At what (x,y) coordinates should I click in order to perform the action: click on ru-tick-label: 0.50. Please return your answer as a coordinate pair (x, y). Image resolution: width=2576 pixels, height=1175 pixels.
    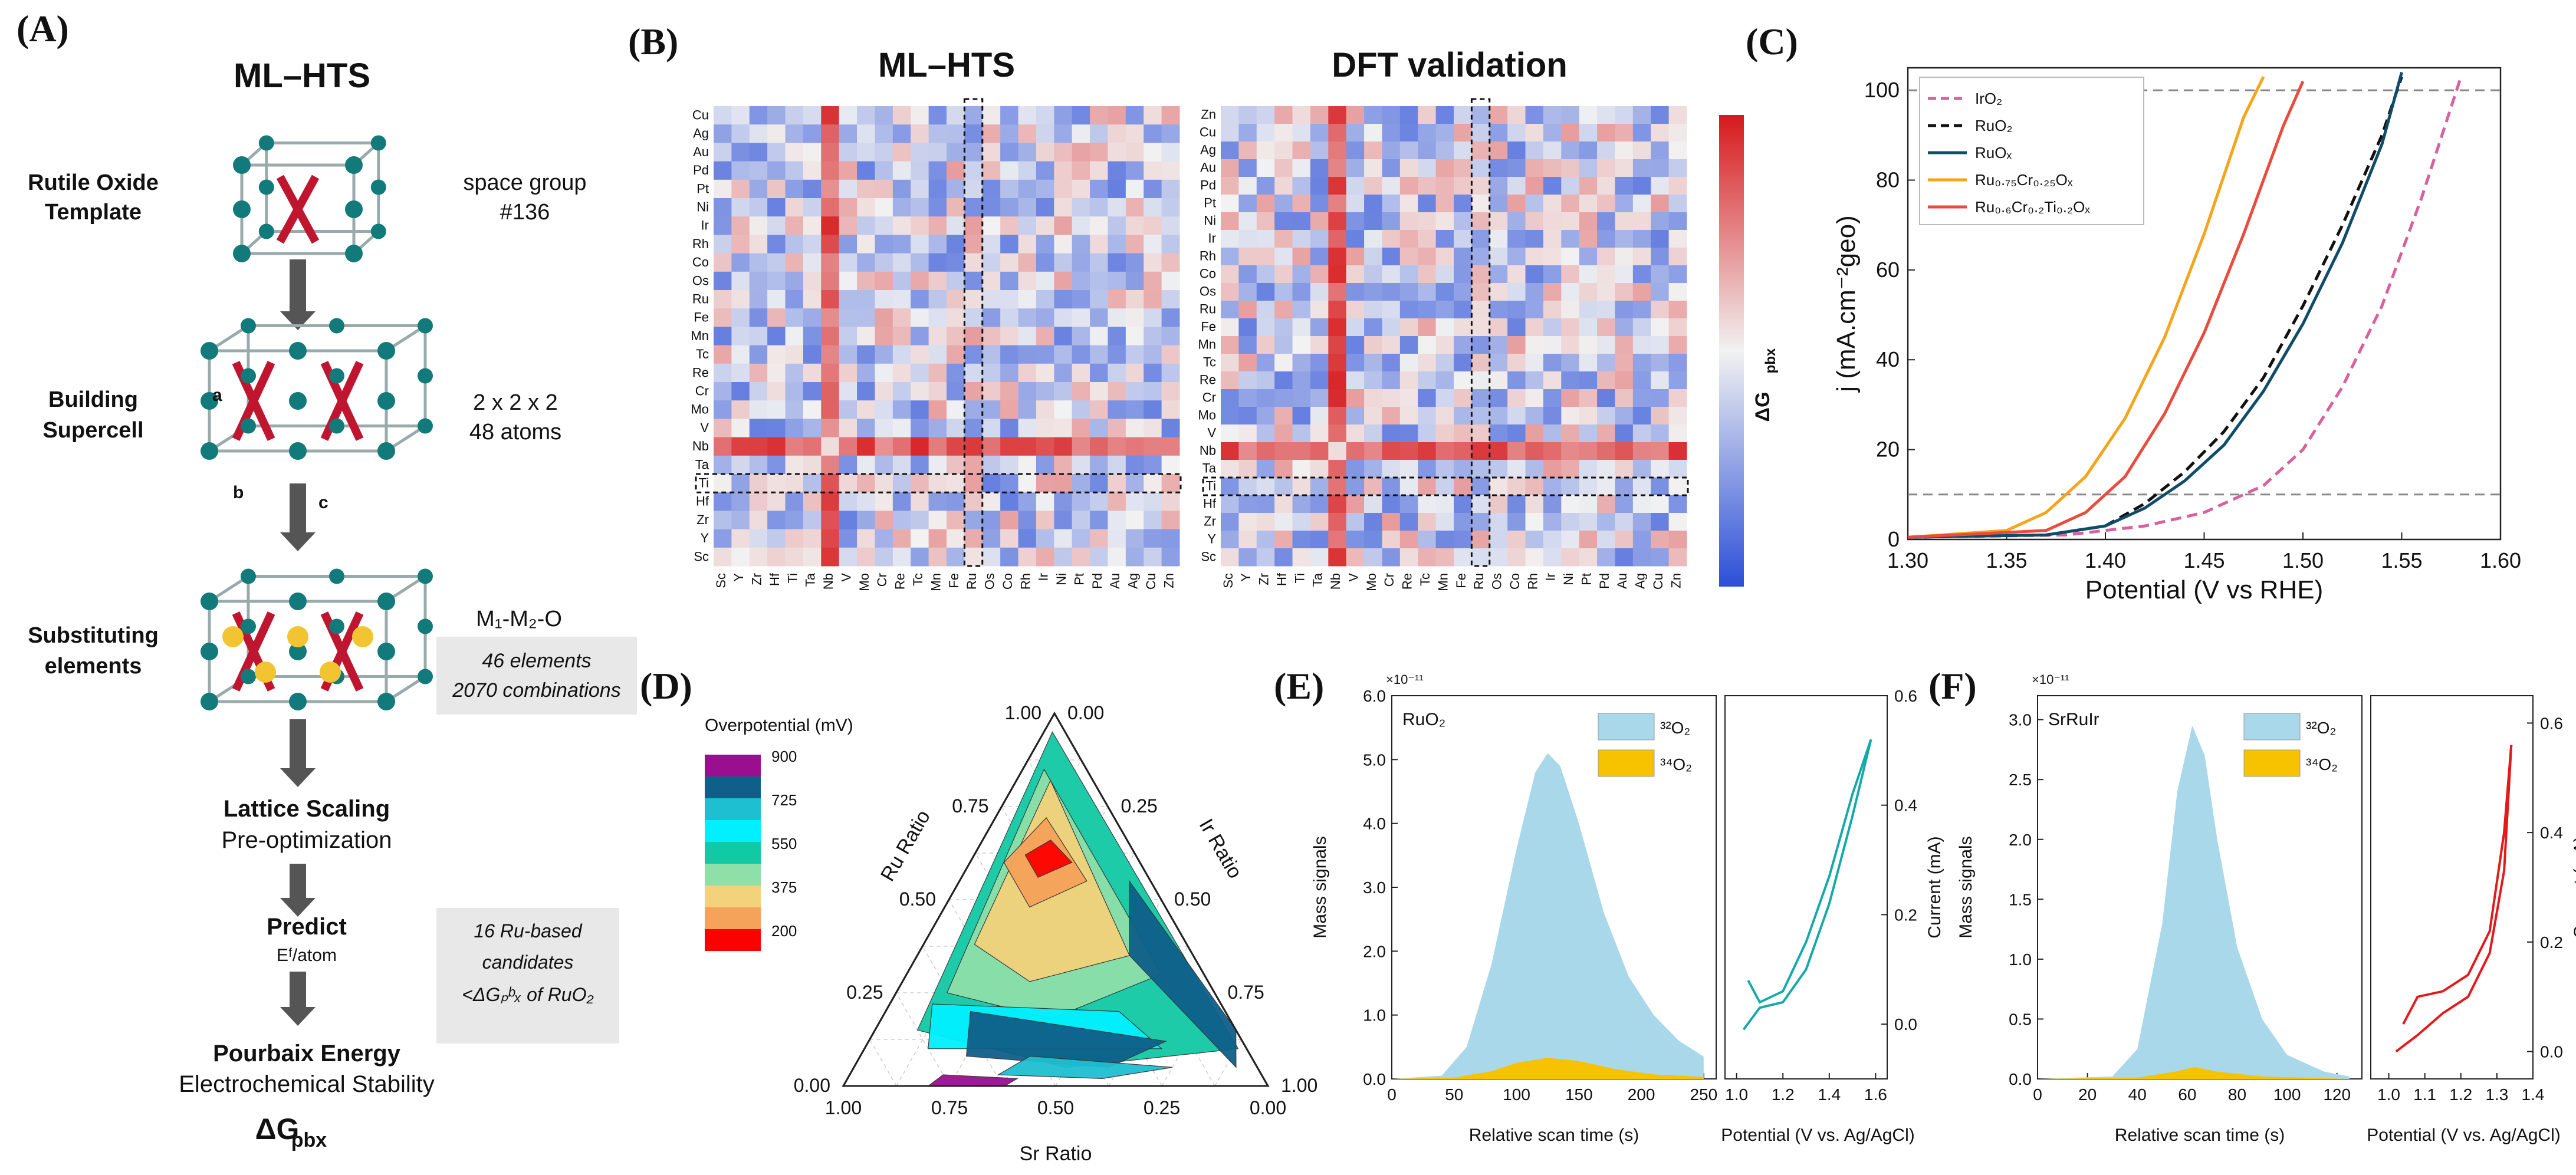
    Looking at the image, I should click on (917, 899).